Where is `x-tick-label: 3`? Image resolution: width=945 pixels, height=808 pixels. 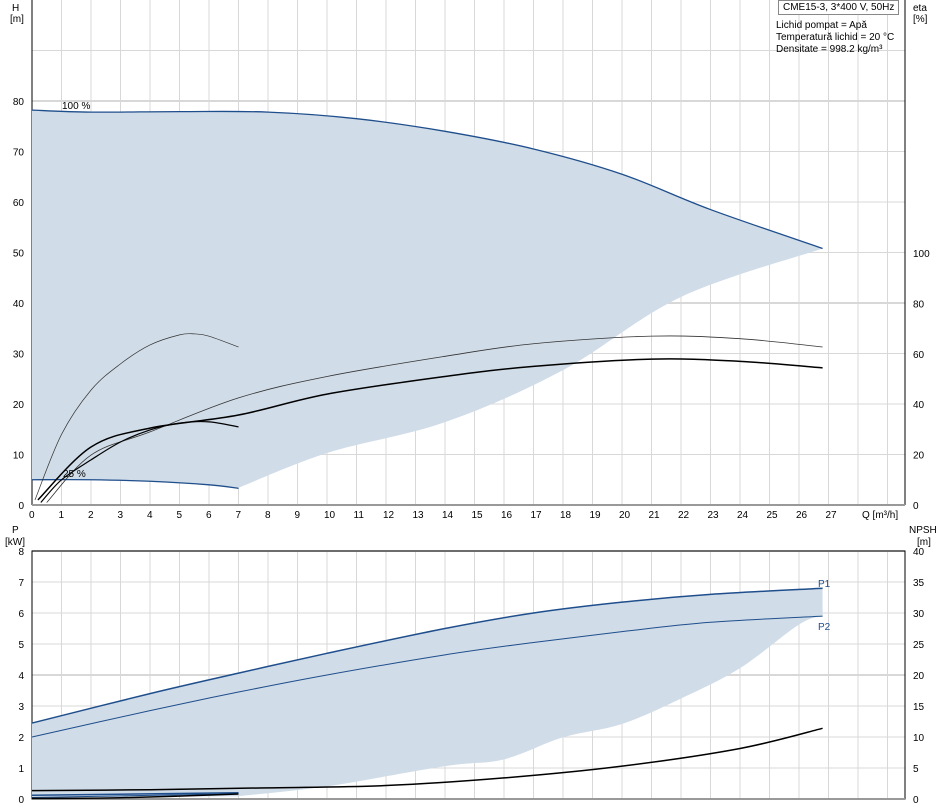 x-tick-label: 3 is located at coordinates (121, 515).